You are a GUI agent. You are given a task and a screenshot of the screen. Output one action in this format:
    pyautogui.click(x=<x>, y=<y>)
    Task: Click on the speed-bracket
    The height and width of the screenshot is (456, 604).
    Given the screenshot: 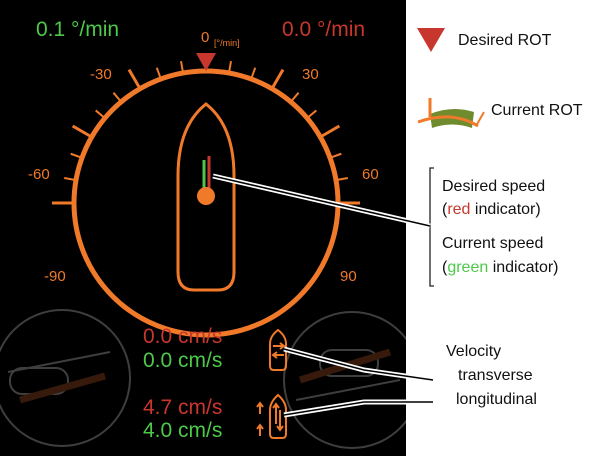 What is the action you would take?
    pyautogui.click(x=431, y=227)
    